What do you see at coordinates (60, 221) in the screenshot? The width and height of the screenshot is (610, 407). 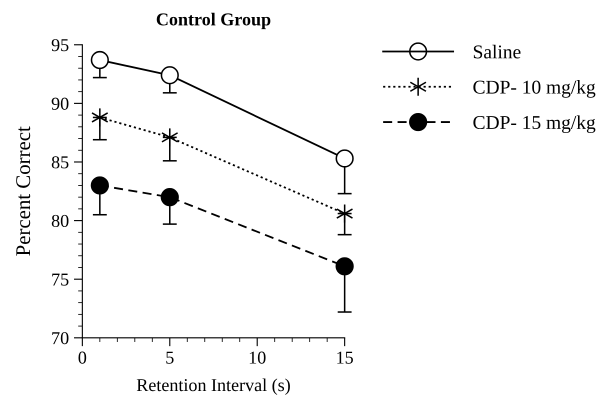 I see `y-tick-label: 80` at bounding box center [60, 221].